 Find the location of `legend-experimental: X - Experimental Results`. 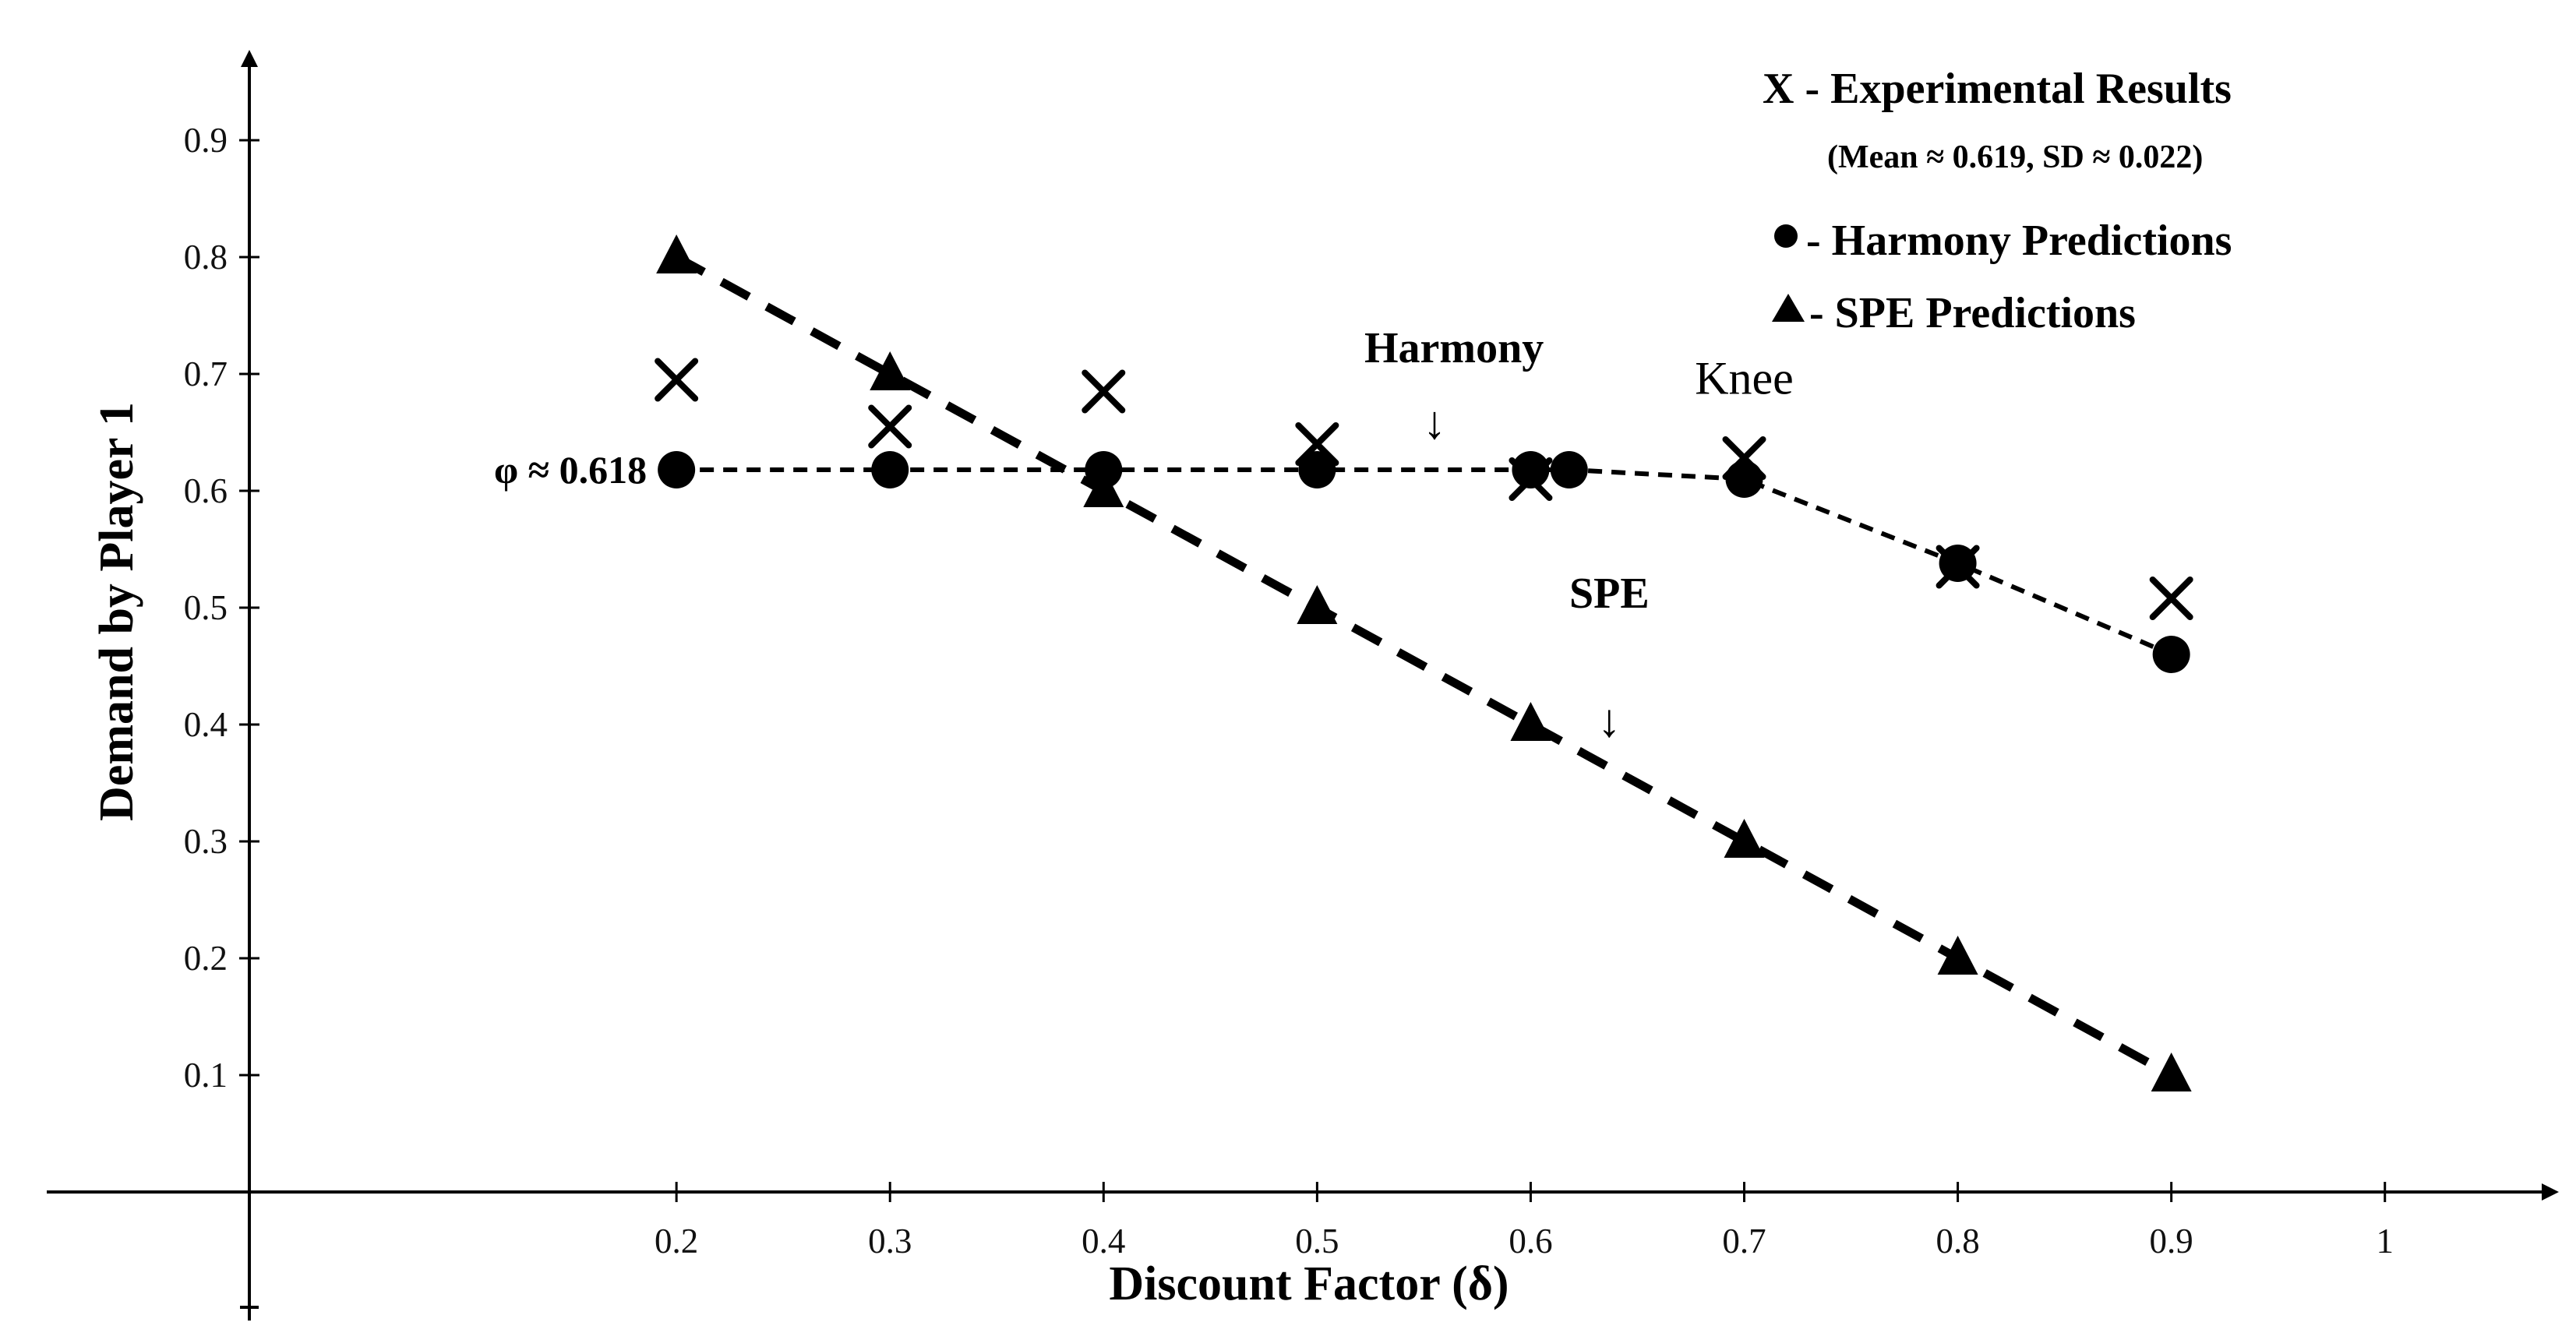

legend-experimental: X - Experimental Results is located at coordinates (1997, 89).